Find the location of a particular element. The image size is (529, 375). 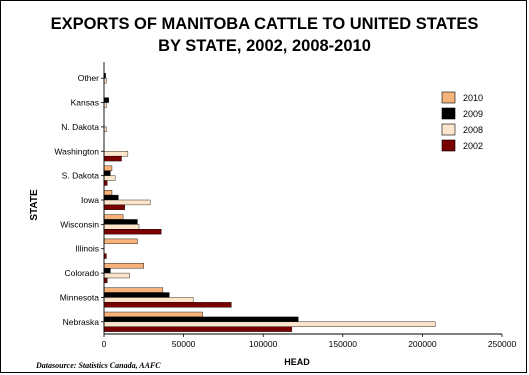

legend-label-2010: 2010 is located at coordinates (473, 98).